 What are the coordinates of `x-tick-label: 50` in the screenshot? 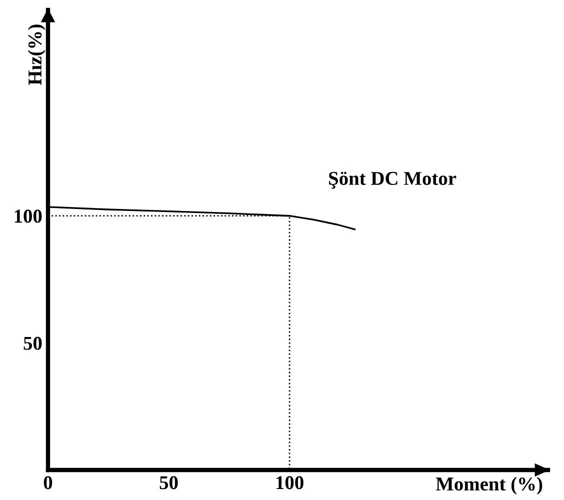 It's located at (169, 483).